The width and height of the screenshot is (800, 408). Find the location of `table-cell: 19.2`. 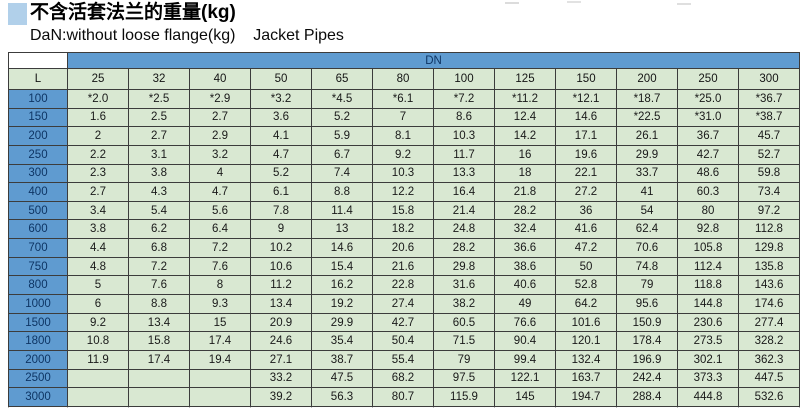

table-cell: 19.2 is located at coordinates (342, 304).